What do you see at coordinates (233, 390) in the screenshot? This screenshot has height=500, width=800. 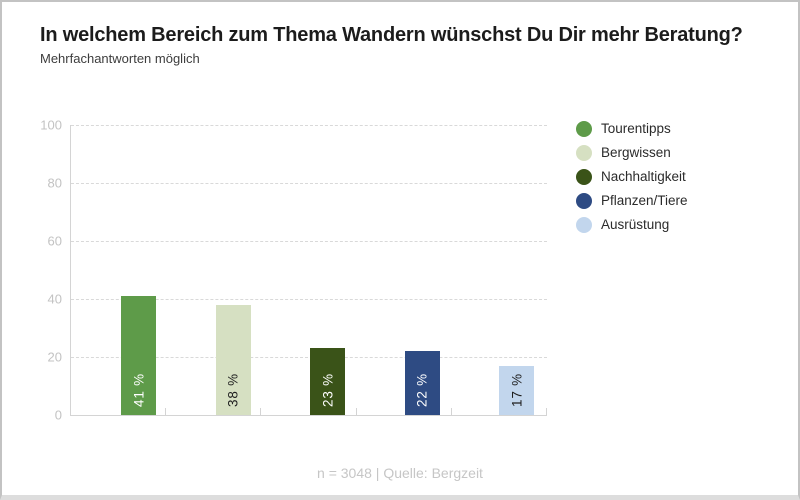 I see `bar-value-label: 38 %` at bounding box center [233, 390].